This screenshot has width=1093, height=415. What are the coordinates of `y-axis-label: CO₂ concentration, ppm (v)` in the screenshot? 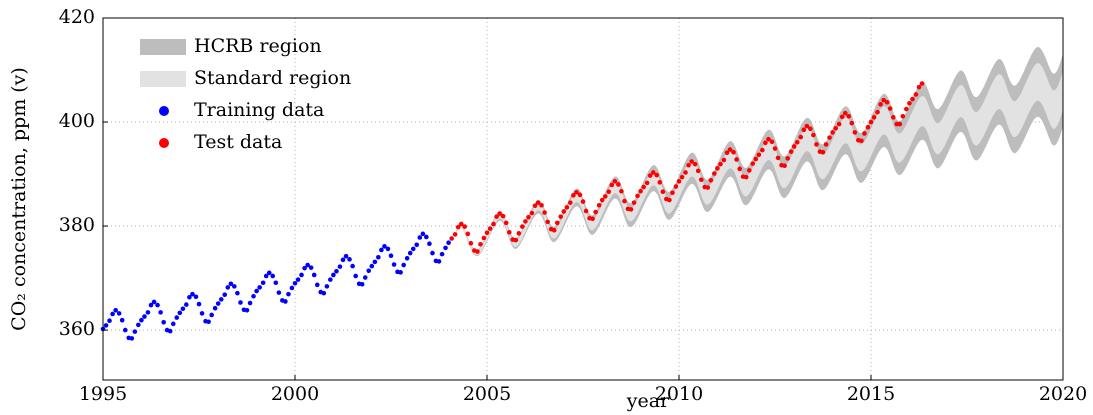 It's located at (19, 199).